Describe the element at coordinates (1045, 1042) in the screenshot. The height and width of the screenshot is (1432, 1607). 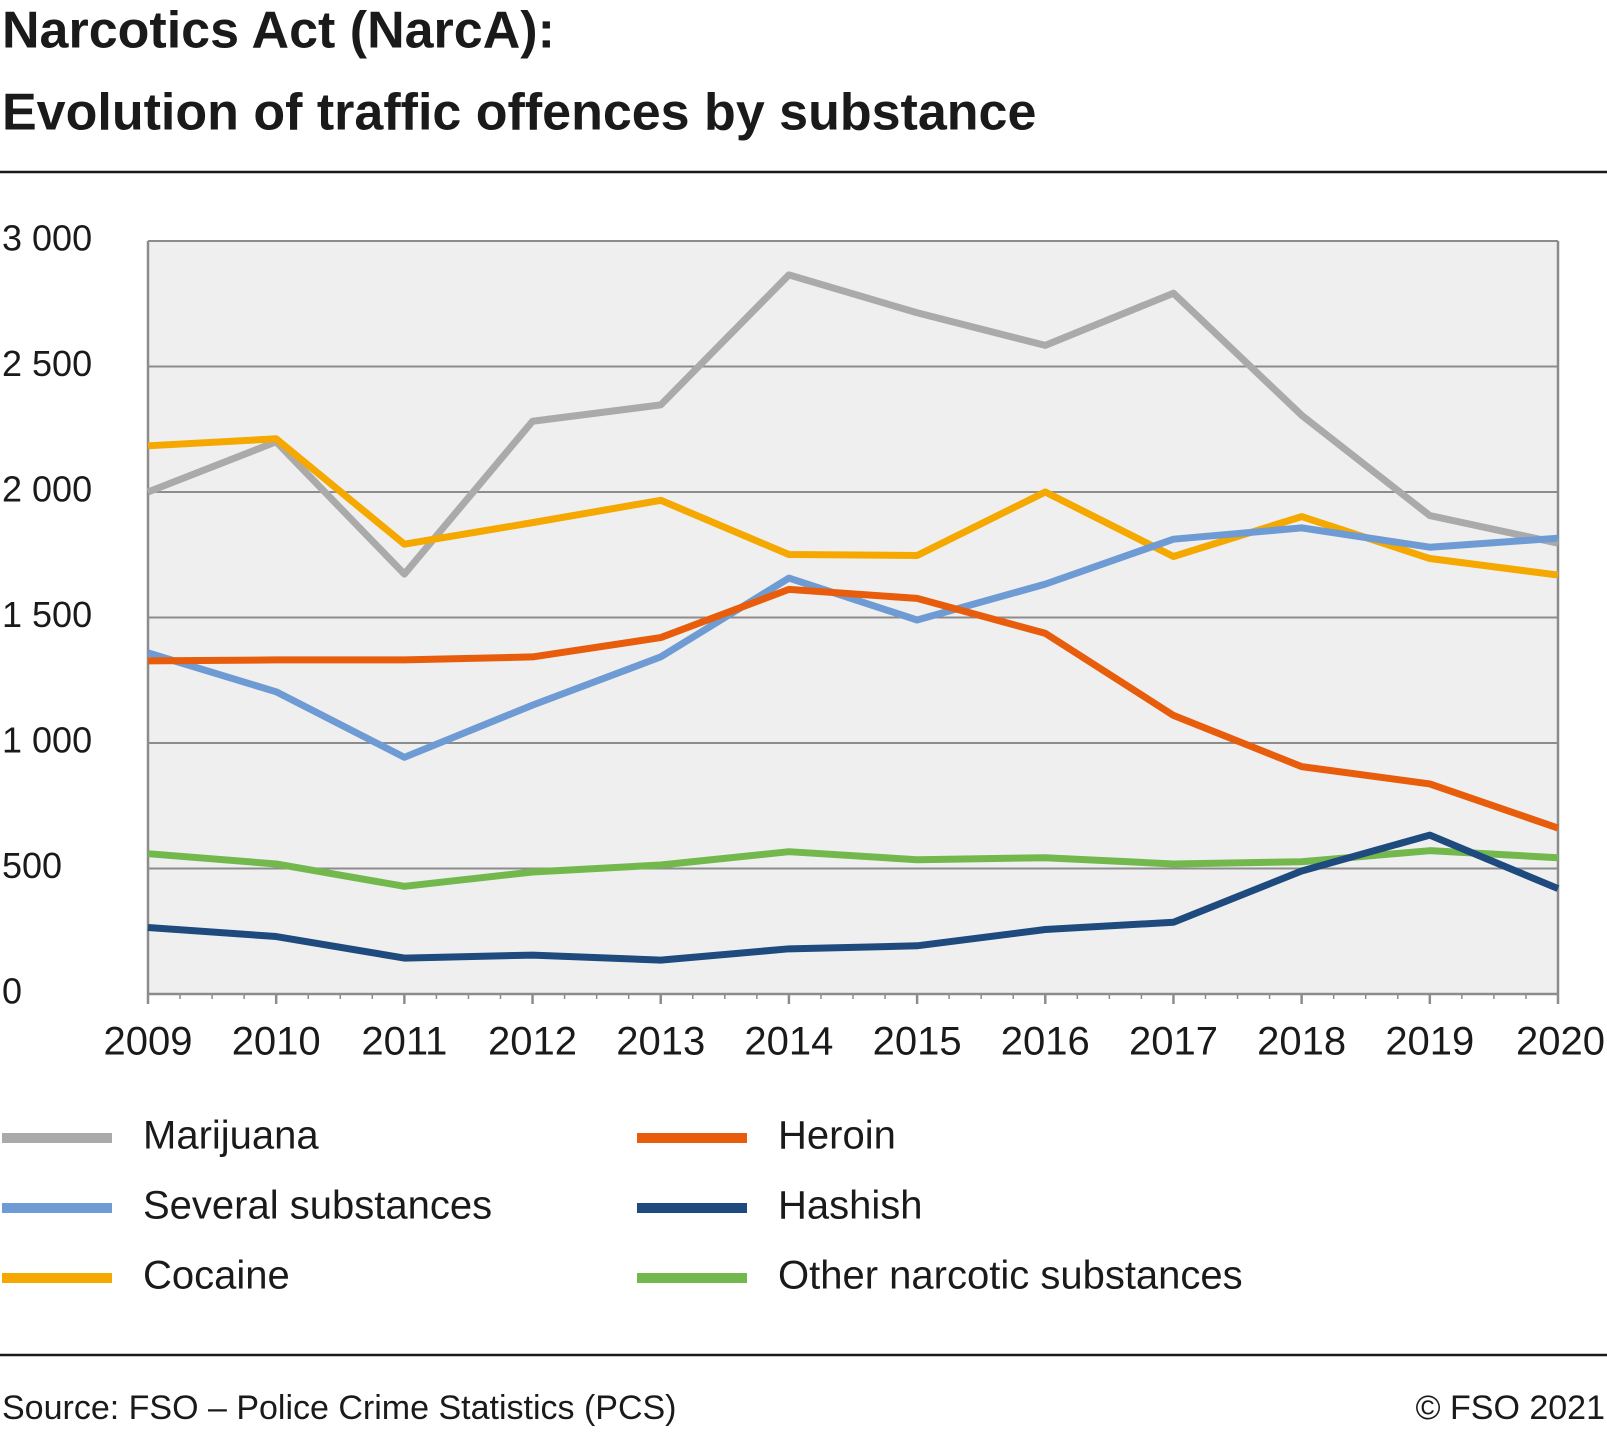
I see `x-tick-label: 2016` at that location.